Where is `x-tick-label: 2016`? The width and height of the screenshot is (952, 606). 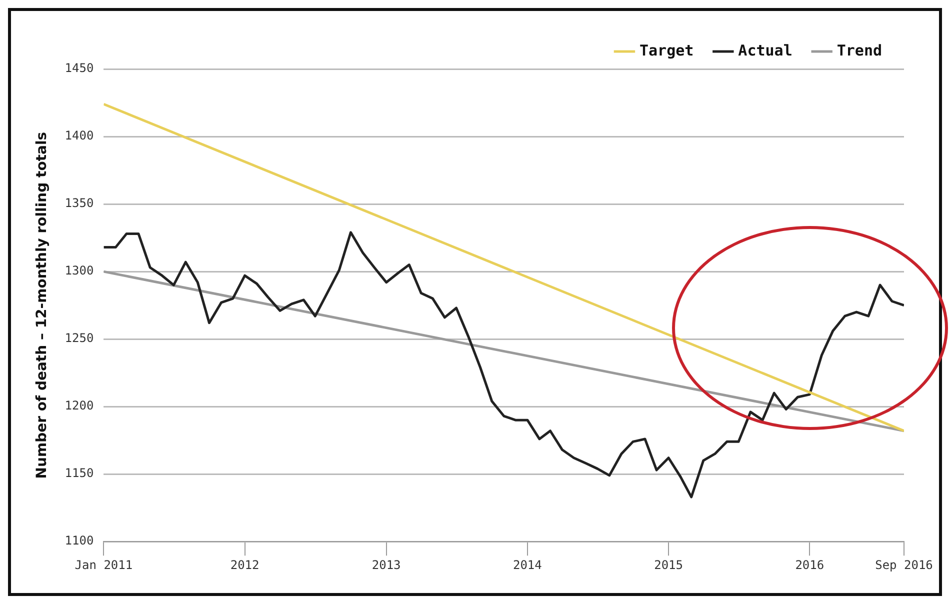
x-tick-label: 2016 is located at coordinates (809, 565).